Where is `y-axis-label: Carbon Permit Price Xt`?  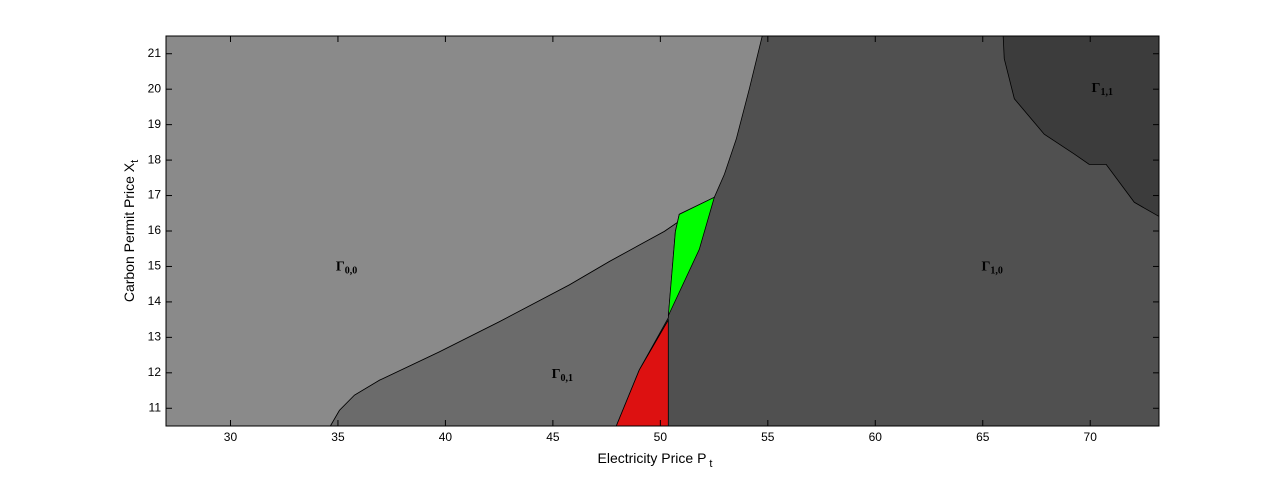
y-axis-label: Carbon Permit Price Xt is located at coordinates (131, 231).